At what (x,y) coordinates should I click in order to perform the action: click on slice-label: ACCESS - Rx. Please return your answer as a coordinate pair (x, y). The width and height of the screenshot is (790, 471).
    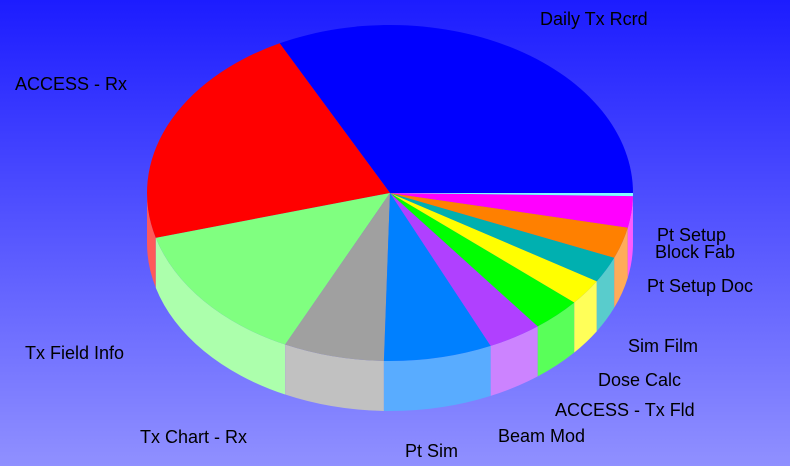
    Looking at the image, I should click on (71, 84).